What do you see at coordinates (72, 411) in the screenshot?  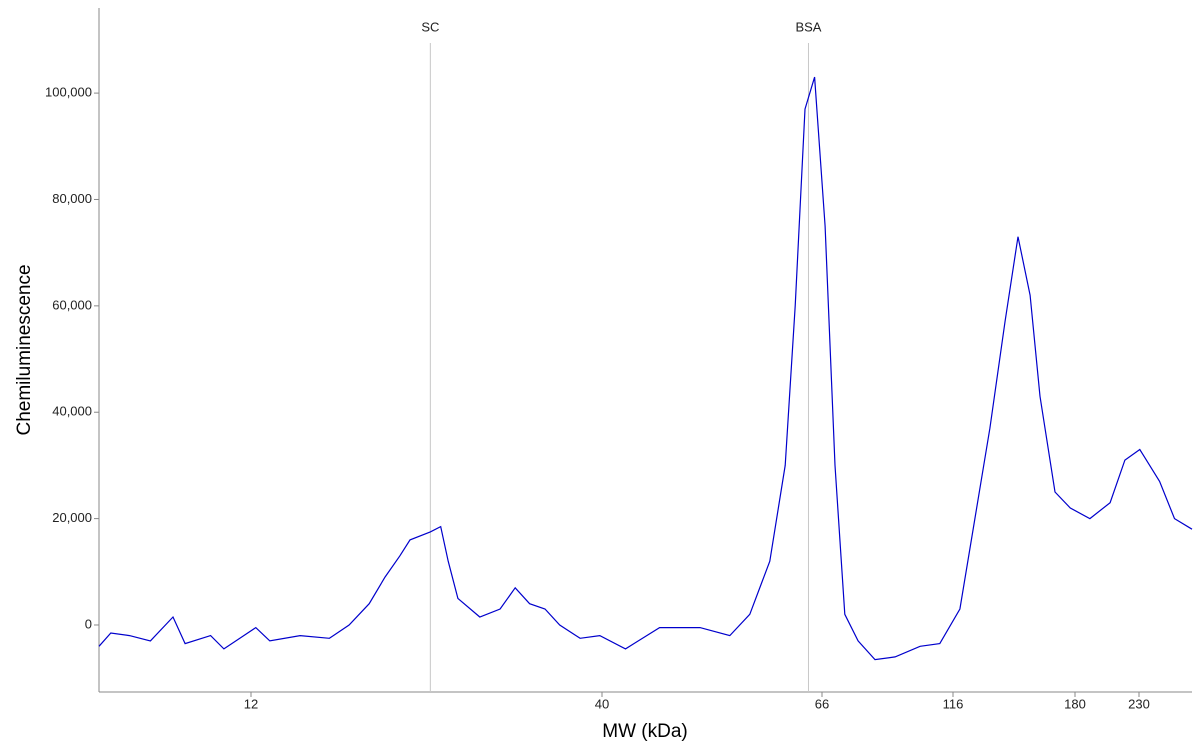 I see `y-tick-label: 40,000` at bounding box center [72, 411].